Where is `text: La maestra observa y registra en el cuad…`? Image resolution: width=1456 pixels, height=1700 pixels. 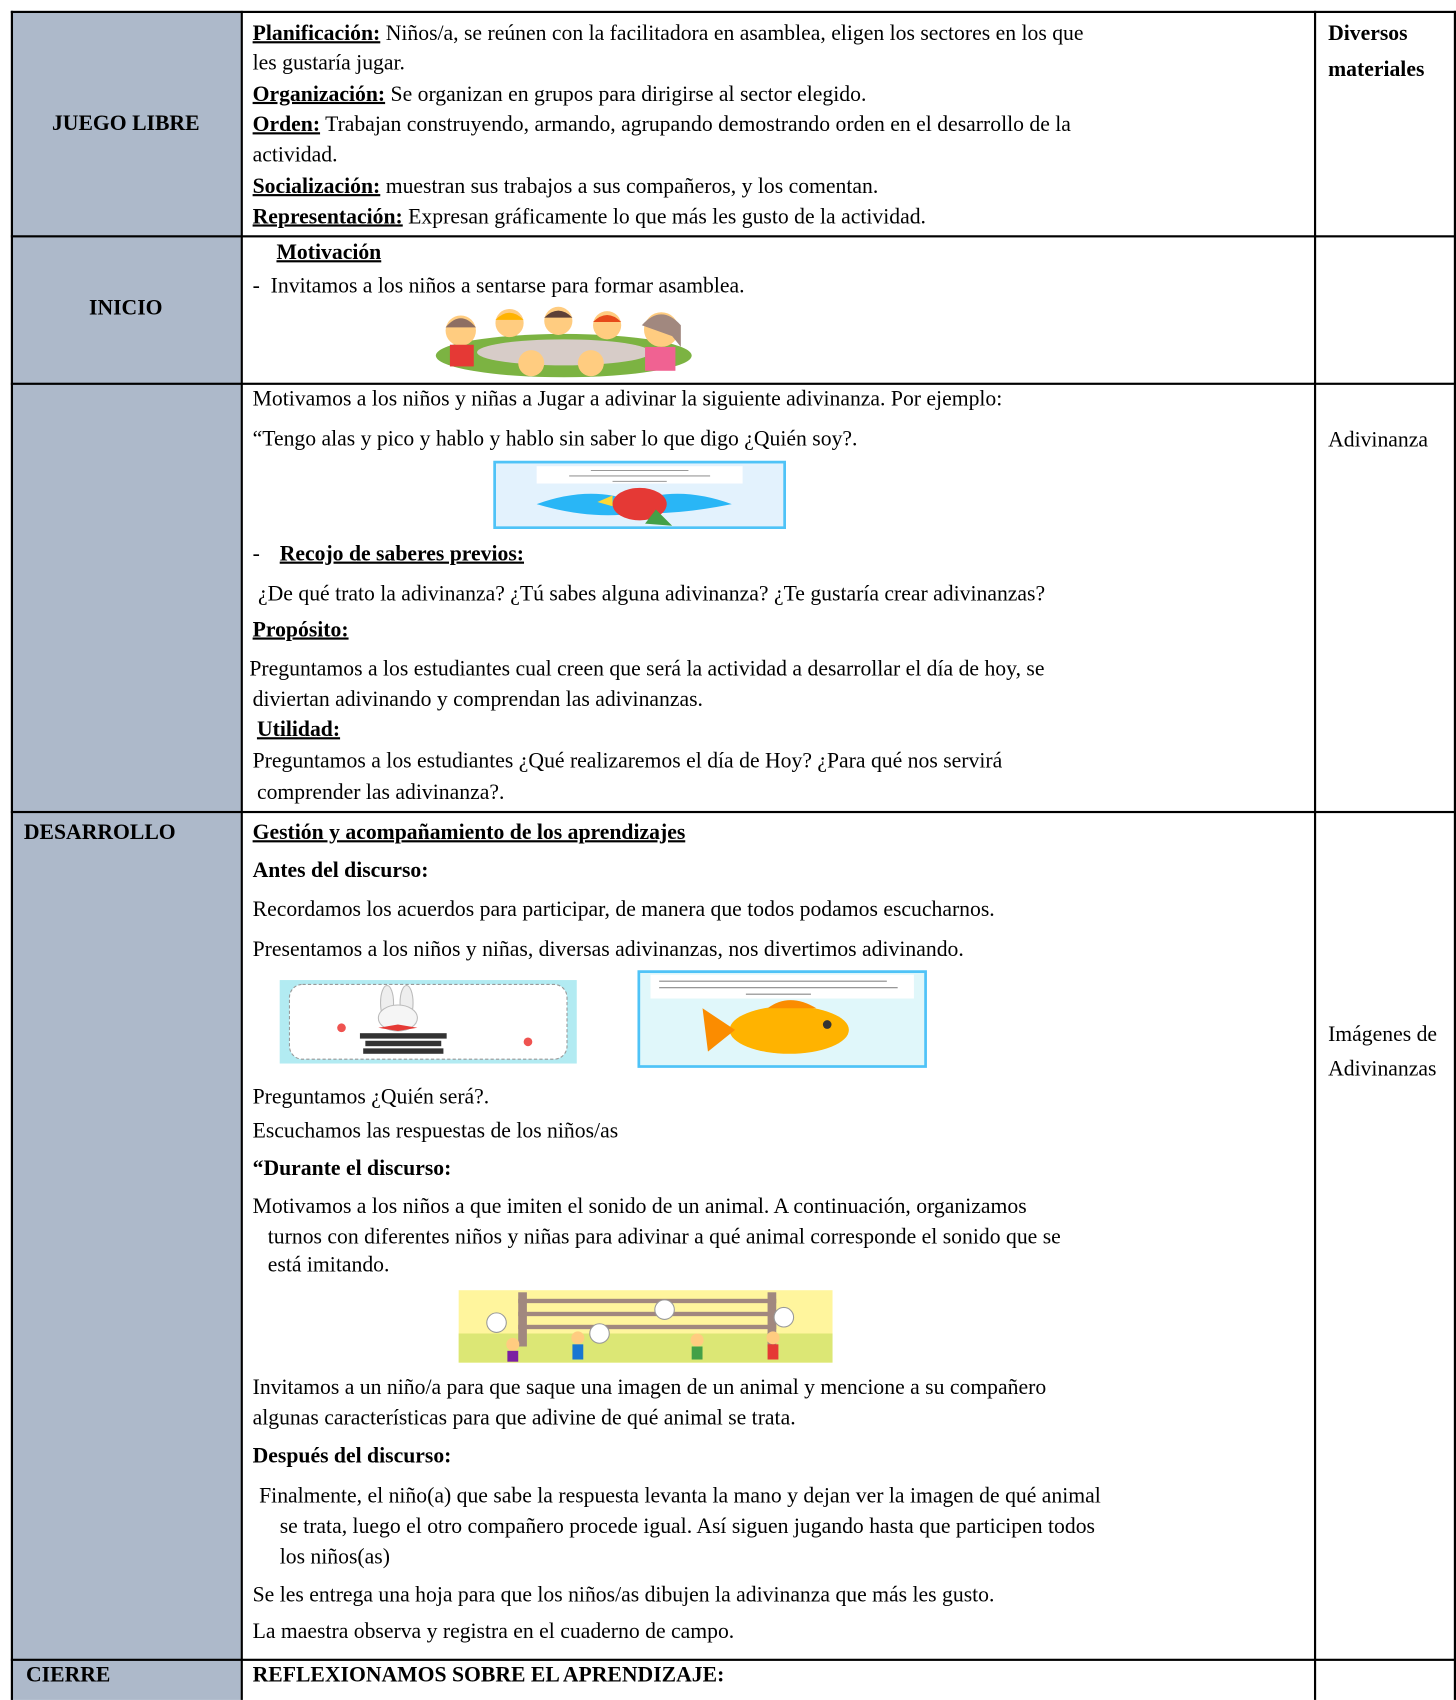 text: La maestra observa y registra en el cuad… is located at coordinates (493, 1631).